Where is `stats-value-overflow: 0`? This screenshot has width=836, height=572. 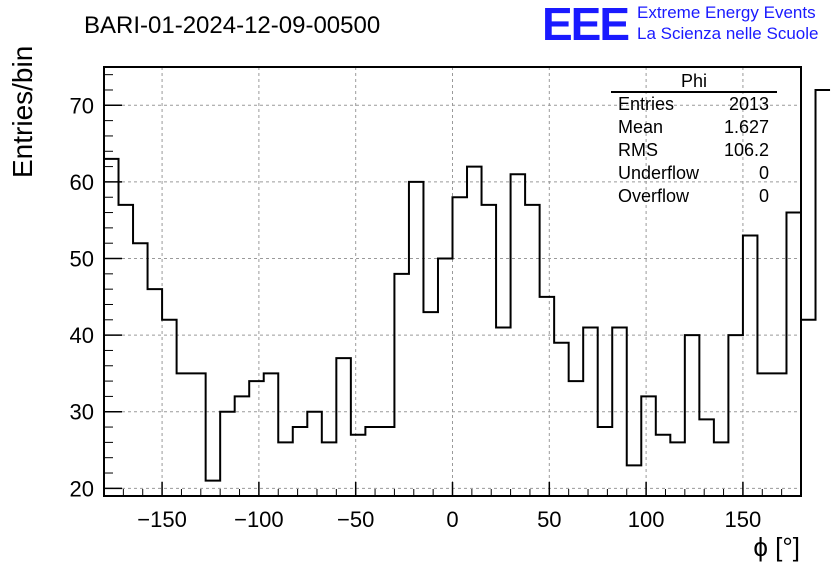
stats-value-overflow: 0 is located at coordinates (764, 196).